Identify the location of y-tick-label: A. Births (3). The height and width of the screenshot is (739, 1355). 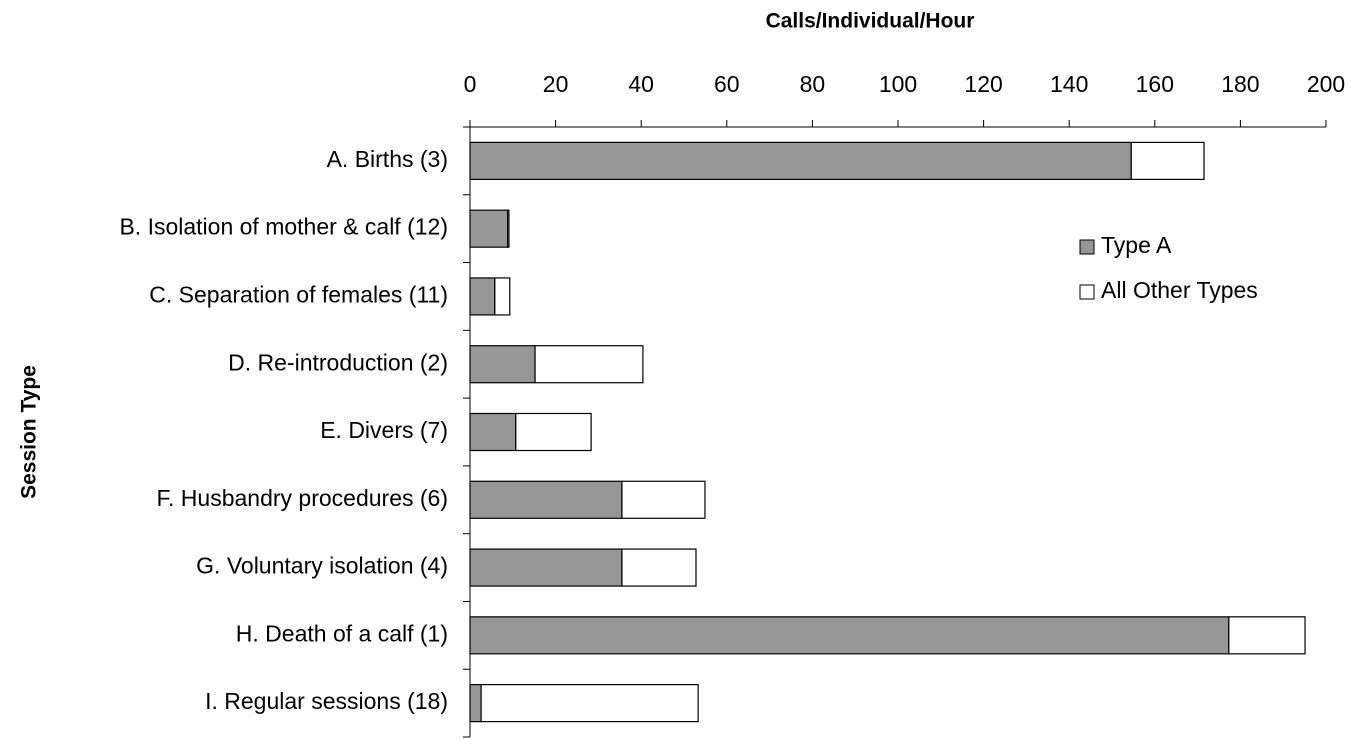
(387, 159).